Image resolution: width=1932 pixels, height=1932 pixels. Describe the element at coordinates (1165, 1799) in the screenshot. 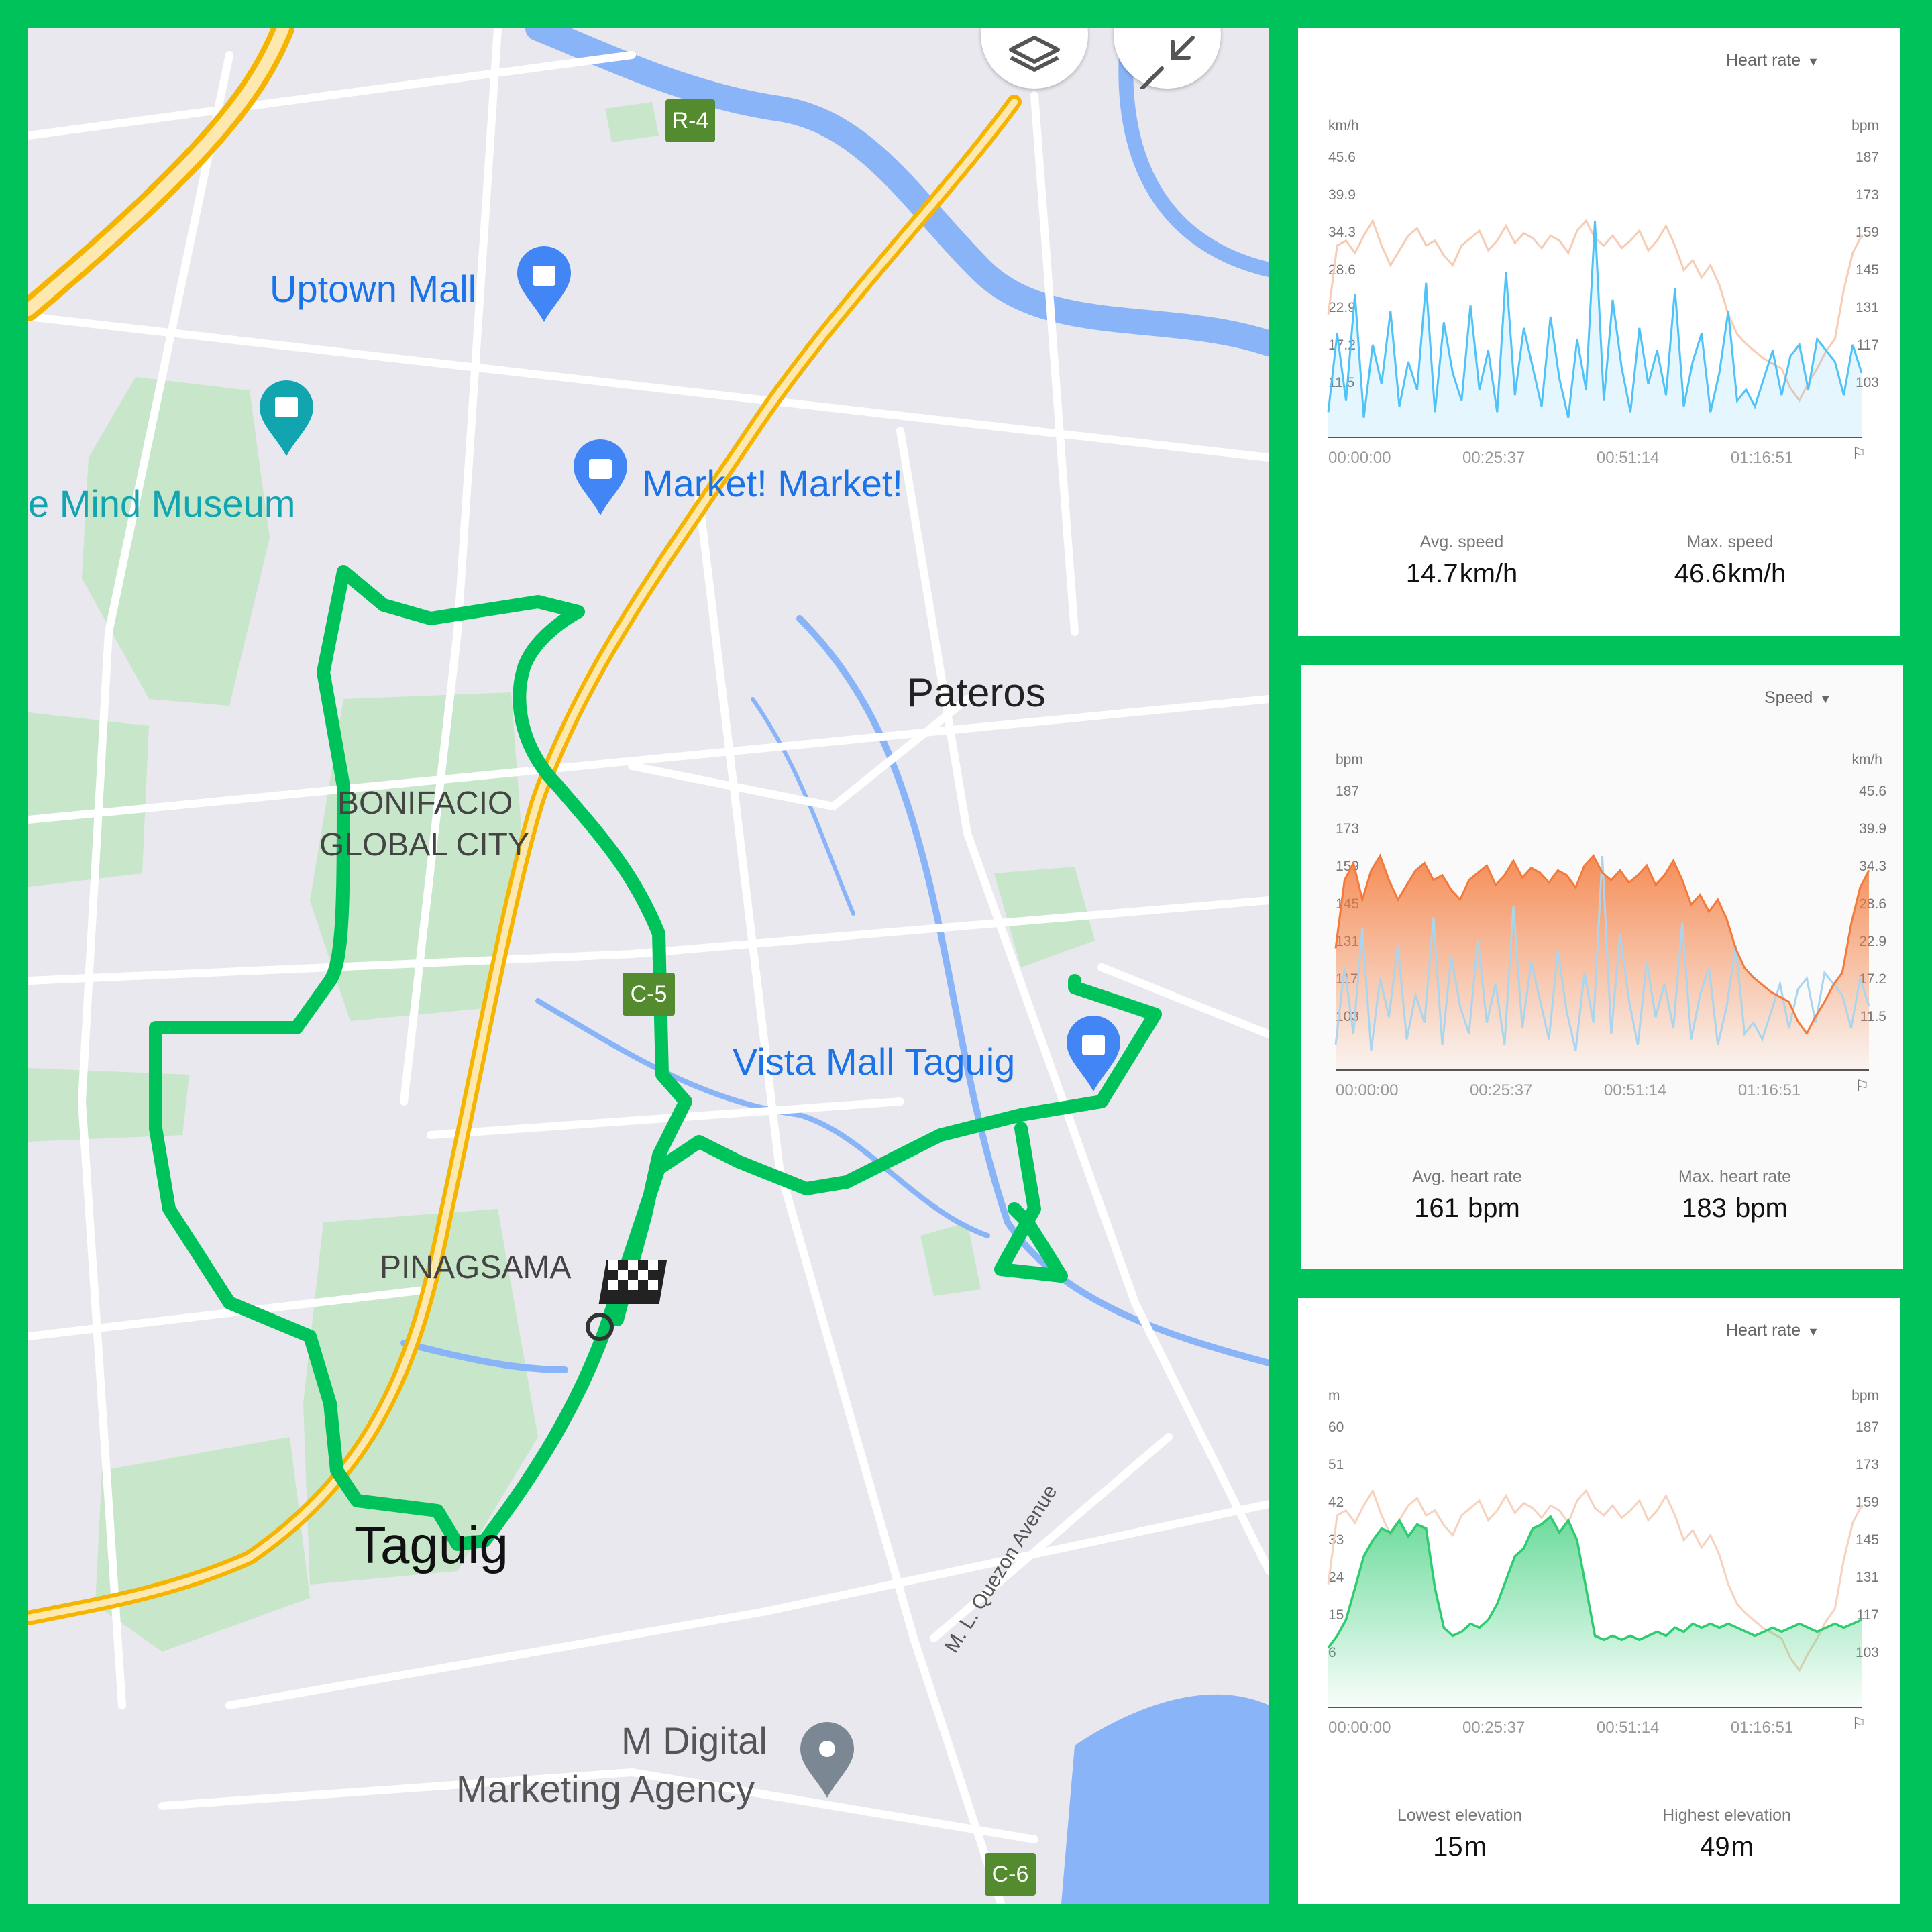

I see `lake` at that location.